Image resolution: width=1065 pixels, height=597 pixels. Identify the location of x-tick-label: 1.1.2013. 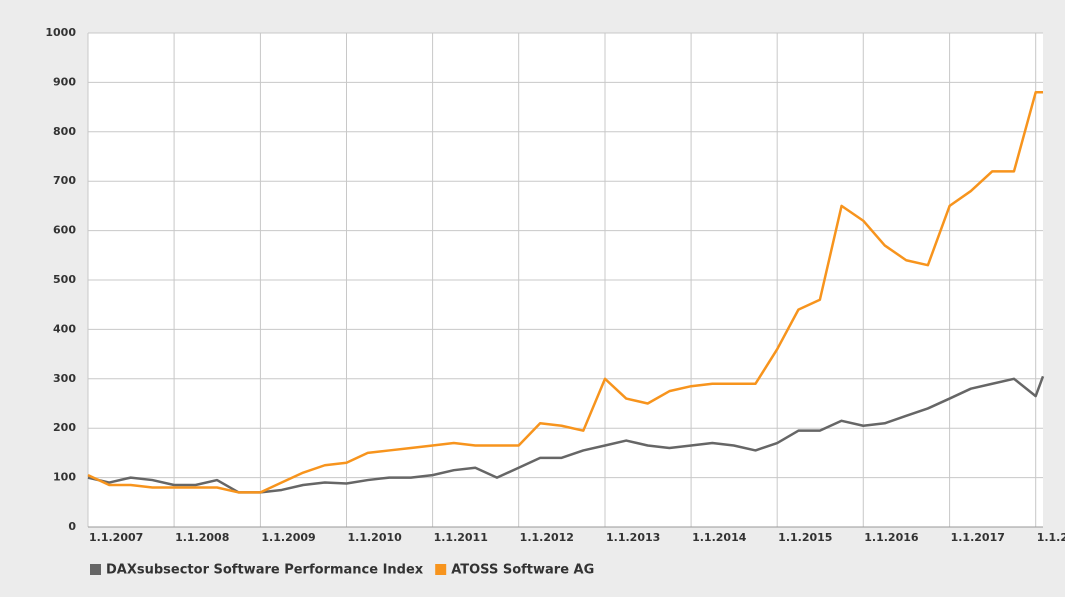
(633, 537).